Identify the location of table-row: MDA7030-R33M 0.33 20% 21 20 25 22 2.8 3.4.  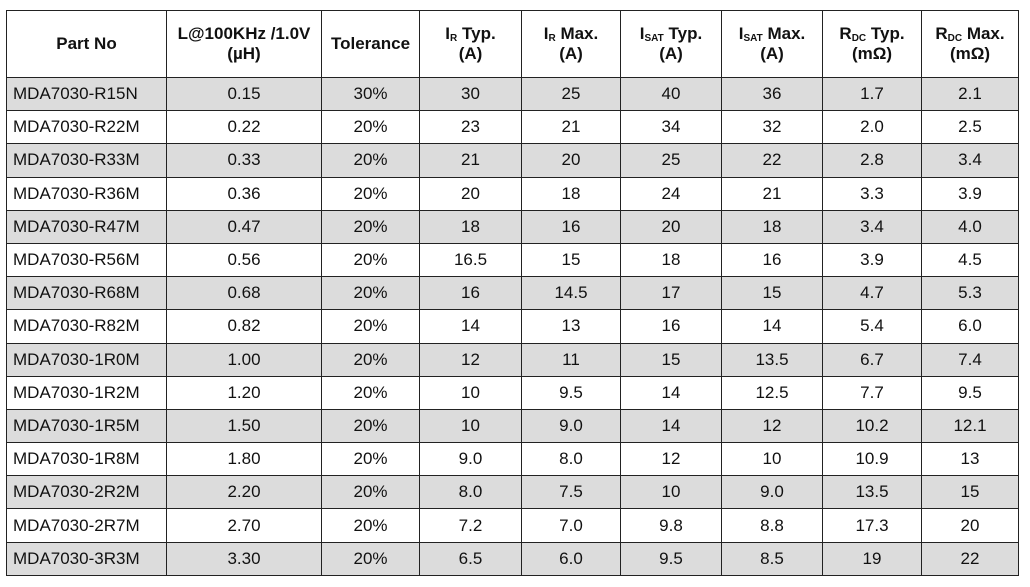
(512, 160).